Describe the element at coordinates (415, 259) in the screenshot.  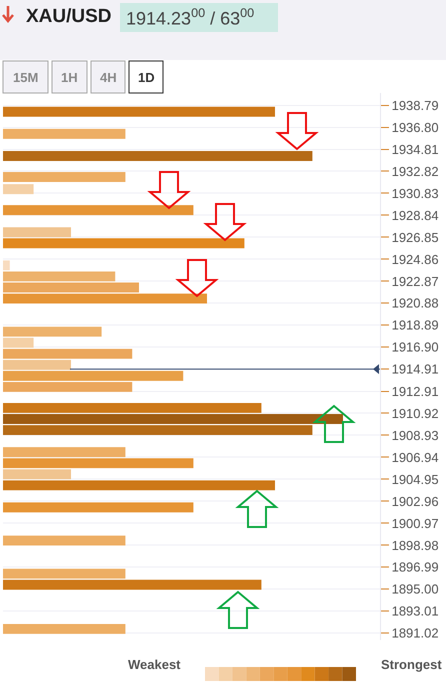
I see `y-tick-label: 1924.86` at that location.